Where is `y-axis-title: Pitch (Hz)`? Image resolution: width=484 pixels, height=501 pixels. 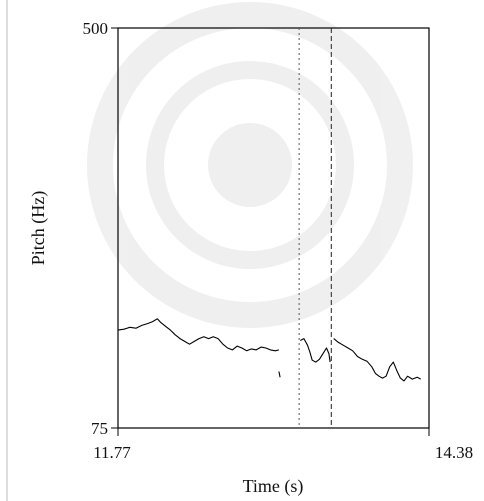
y-axis-title: Pitch (Hz) is located at coordinates (38, 228).